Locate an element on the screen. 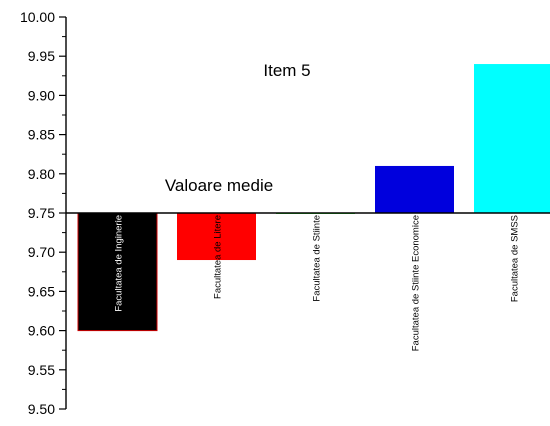 Image resolution: width=550 pixels, height=426 pixels. y-tick-label: 9.95 is located at coordinates (41, 56).